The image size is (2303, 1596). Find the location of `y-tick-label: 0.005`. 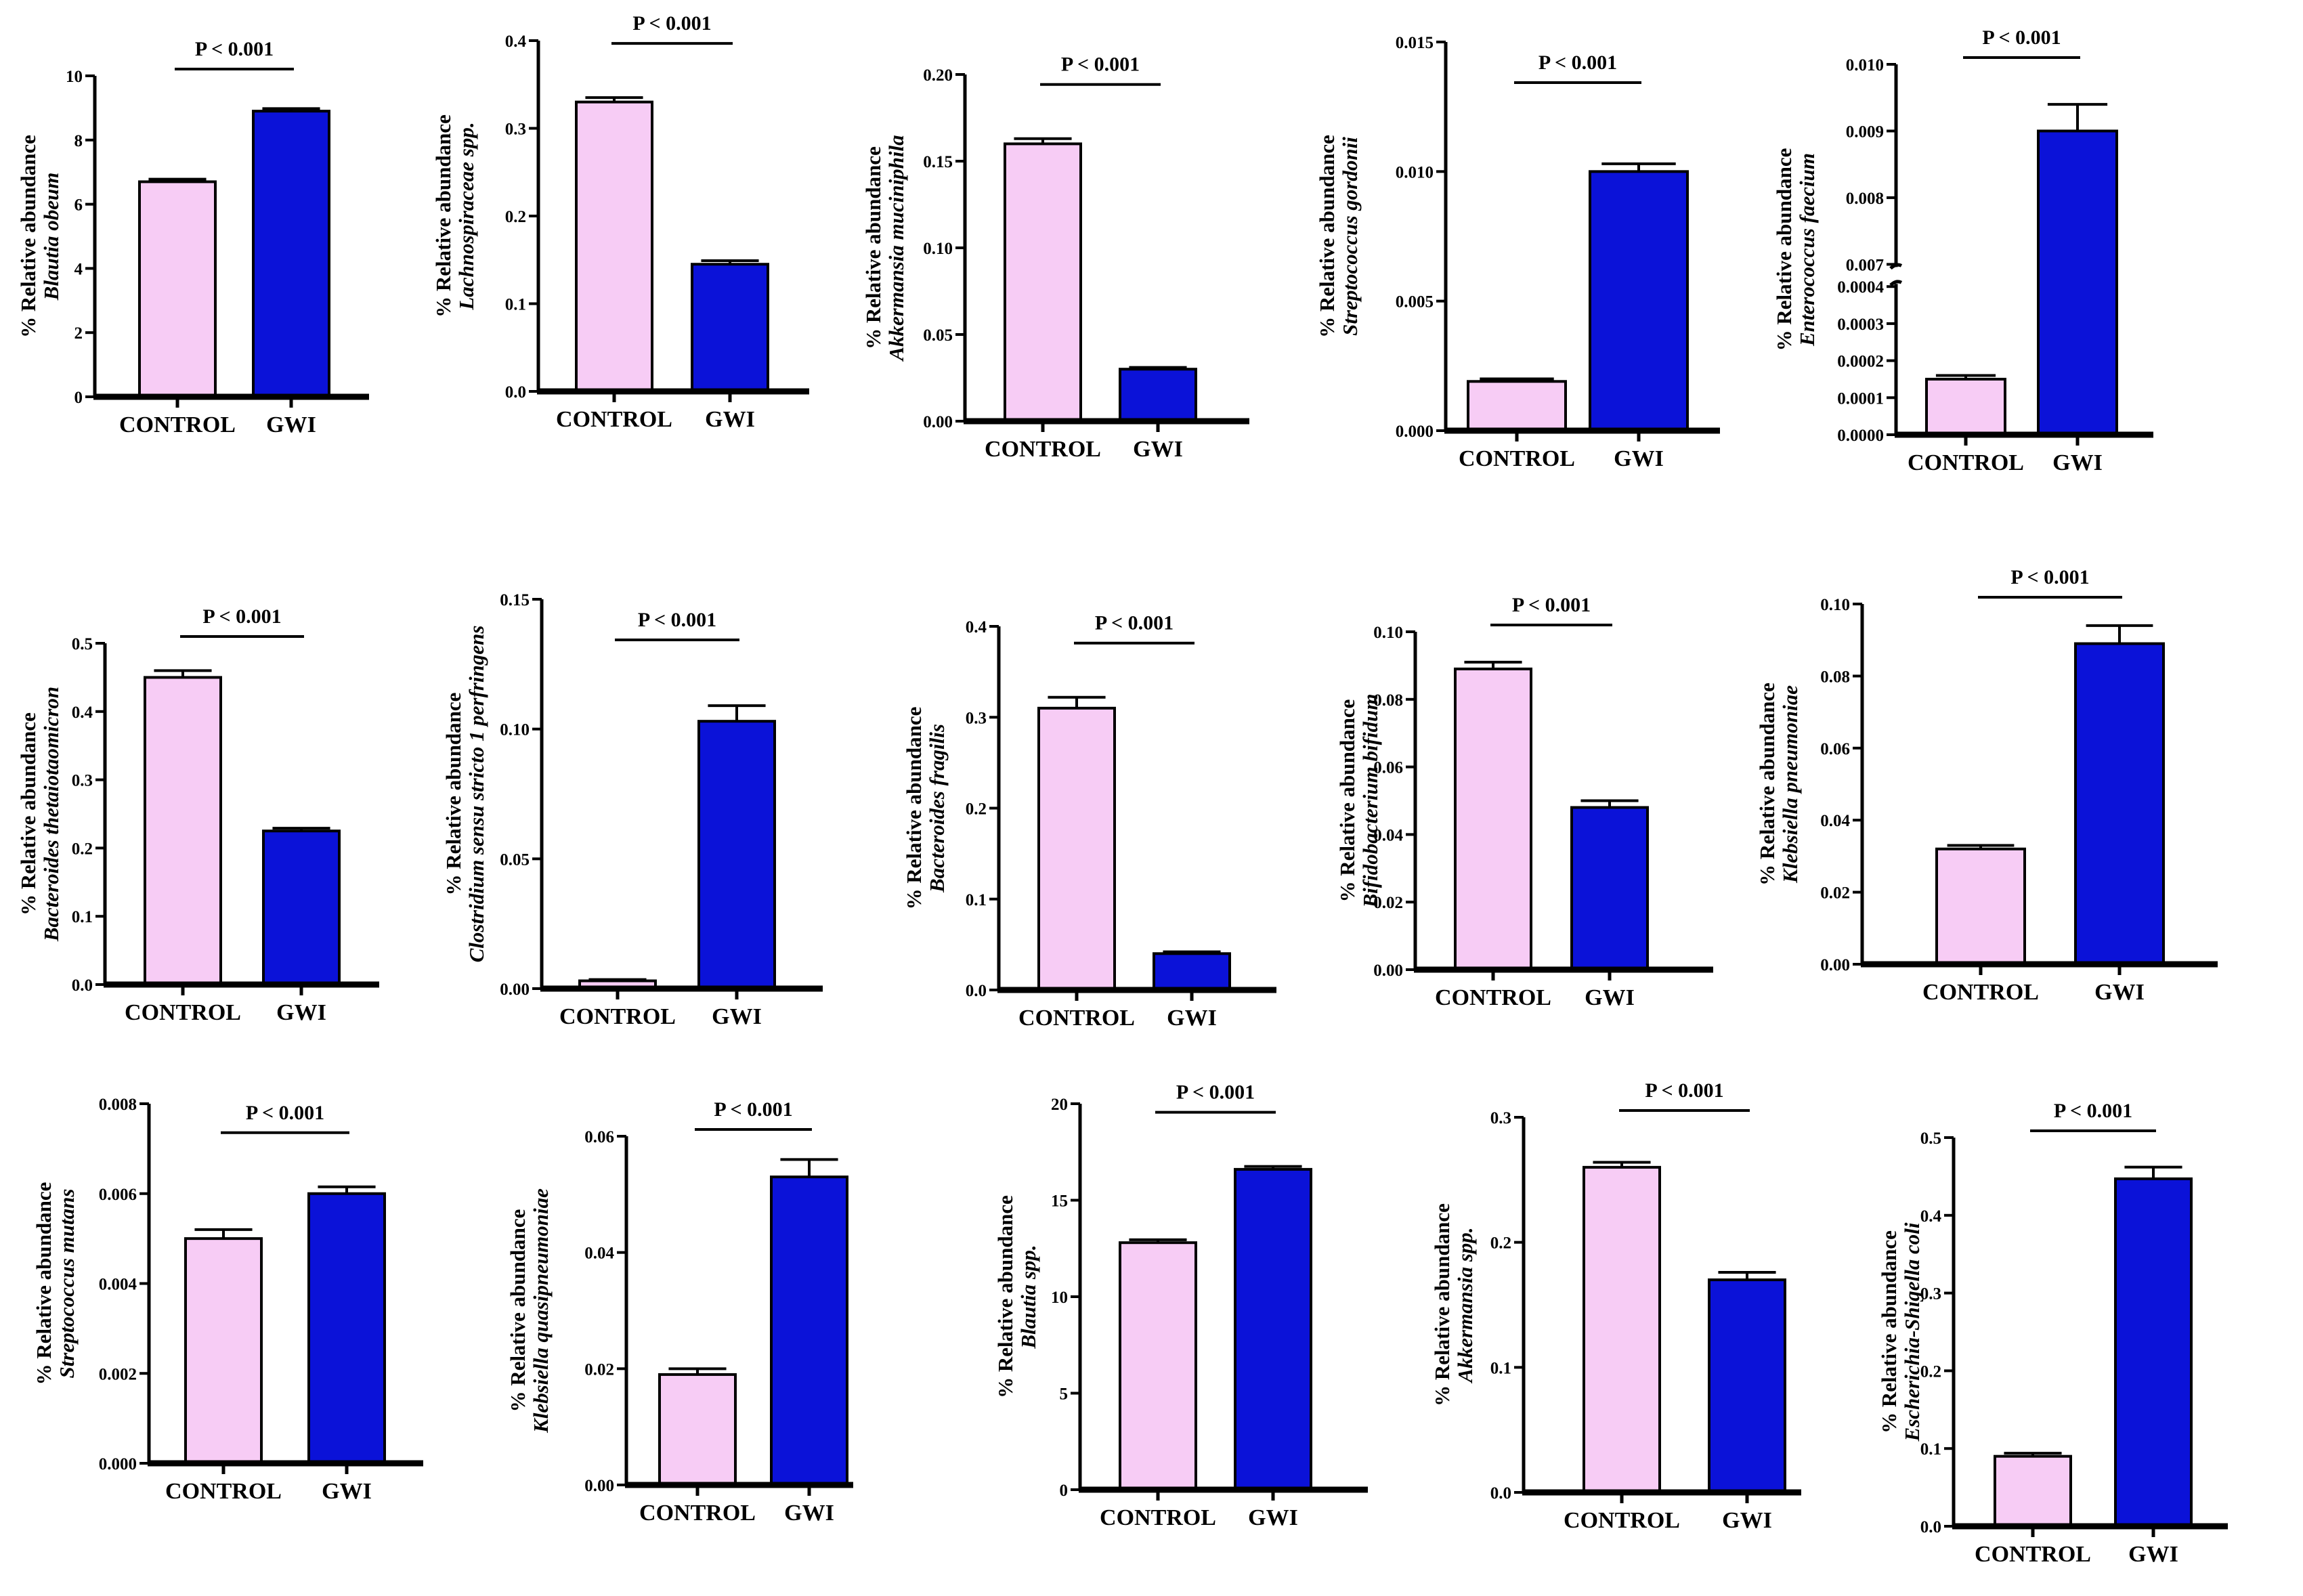

y-tick-label: 0.005 is located at coordinates (1415, 302).